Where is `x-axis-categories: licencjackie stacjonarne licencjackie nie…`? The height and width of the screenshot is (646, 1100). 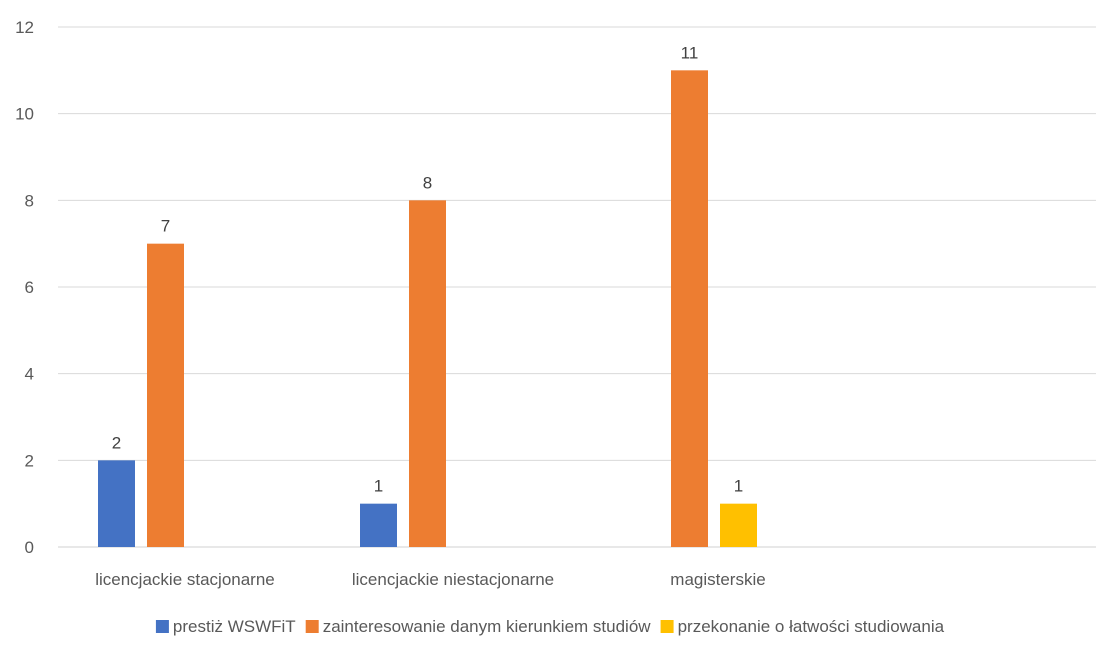
x-axis-categories: licencjackie stacjonarne licencjackie nie… is located at coordinates (430, 579).